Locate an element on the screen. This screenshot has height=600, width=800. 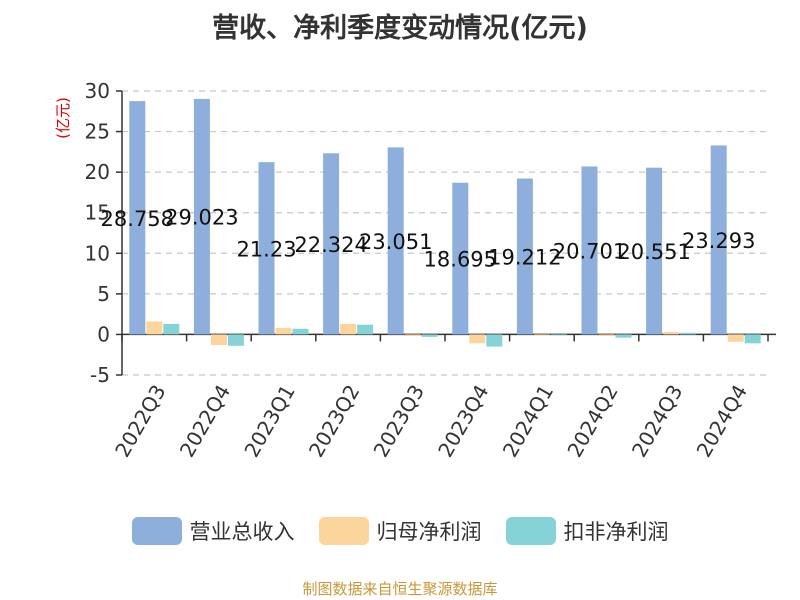
data-label-revenue: 21.23 is located at coordinates (266, 249).